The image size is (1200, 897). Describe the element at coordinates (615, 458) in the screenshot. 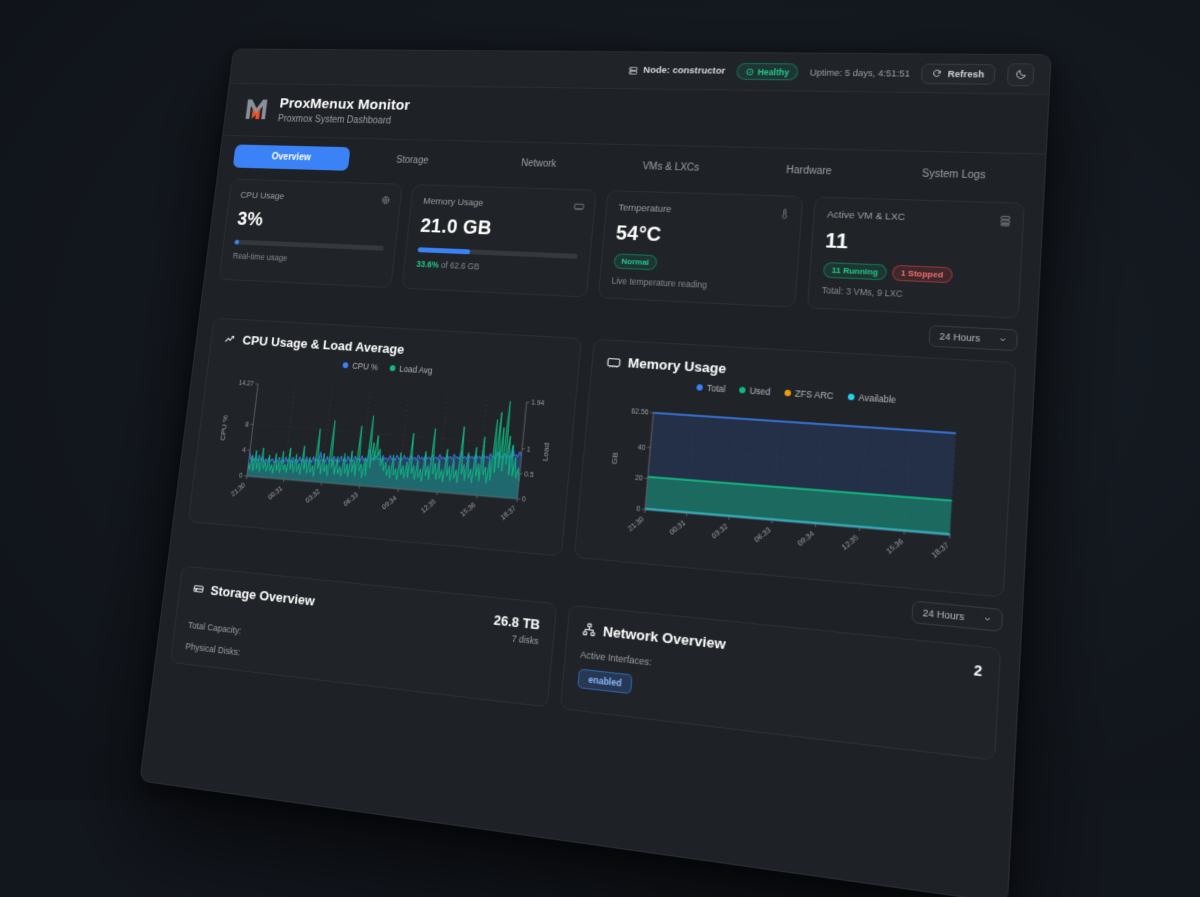

I see `svg-text: GB` at that location.